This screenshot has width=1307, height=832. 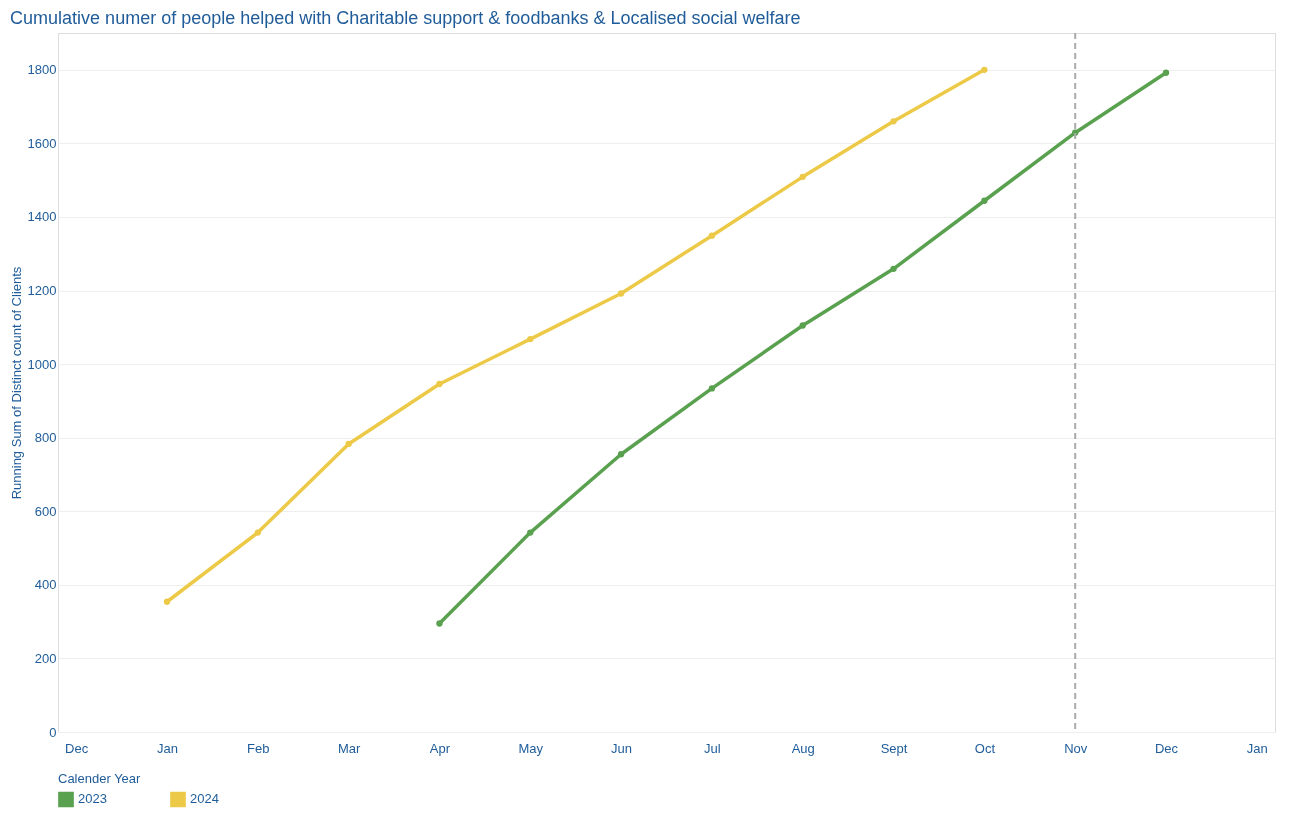 I want to click on y-tick-label: 400, so click(x=45, y=585).